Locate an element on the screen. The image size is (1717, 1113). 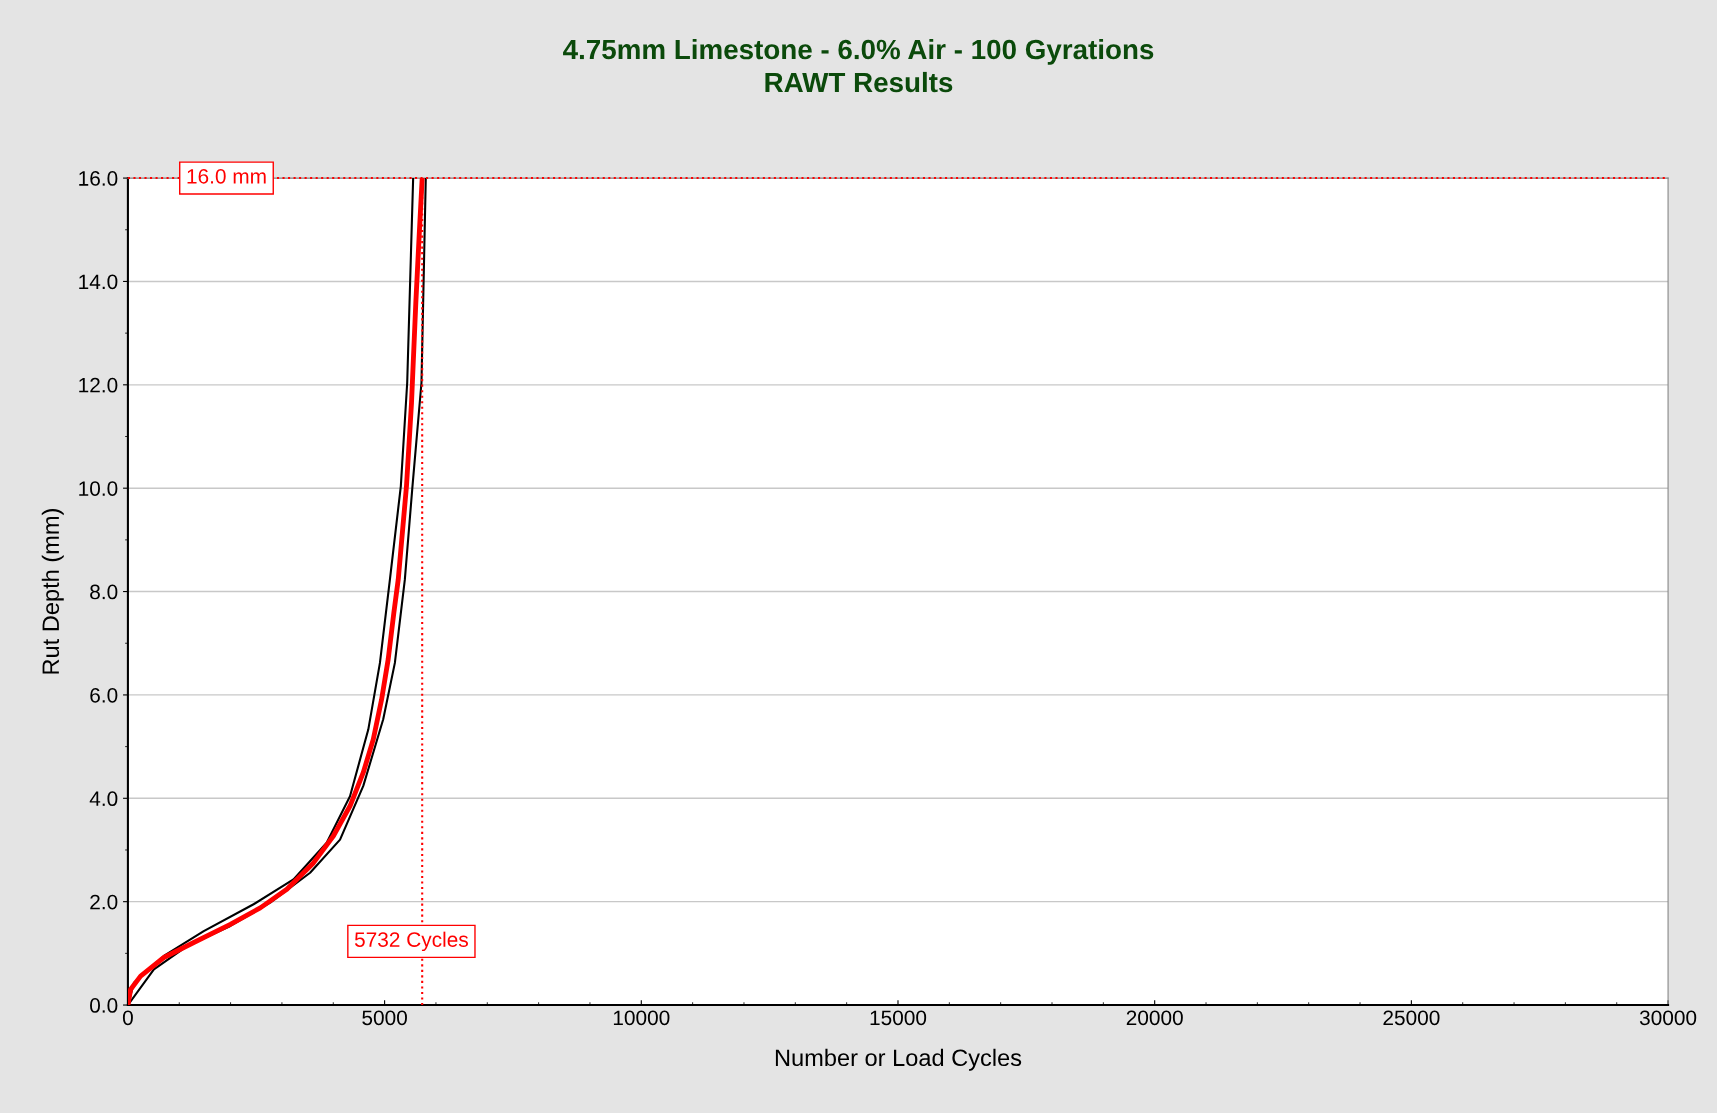
y-tick-label: 2.0 is located at coordinates (104, 902).